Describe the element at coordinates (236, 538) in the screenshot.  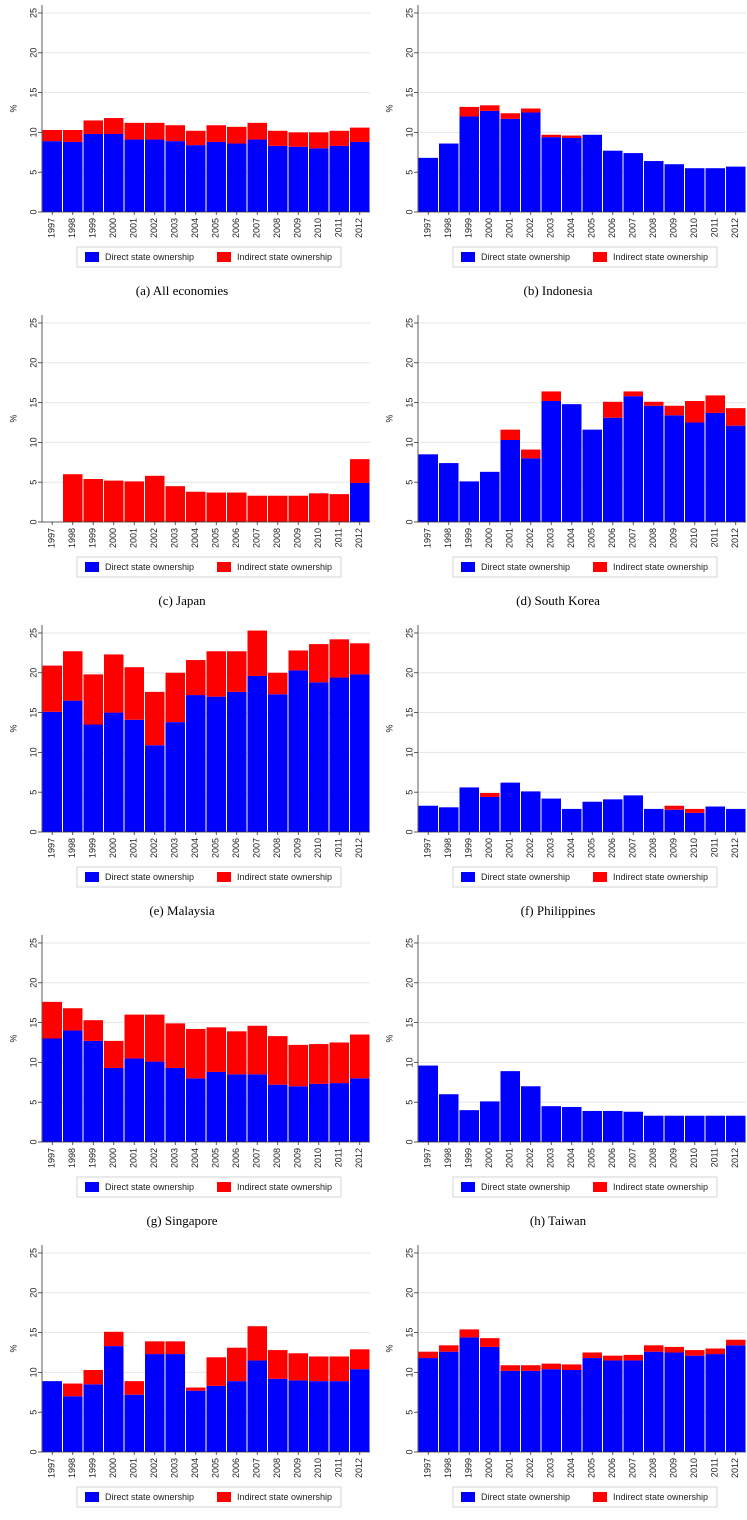
I see `x-tick-label: 2006` at that location.